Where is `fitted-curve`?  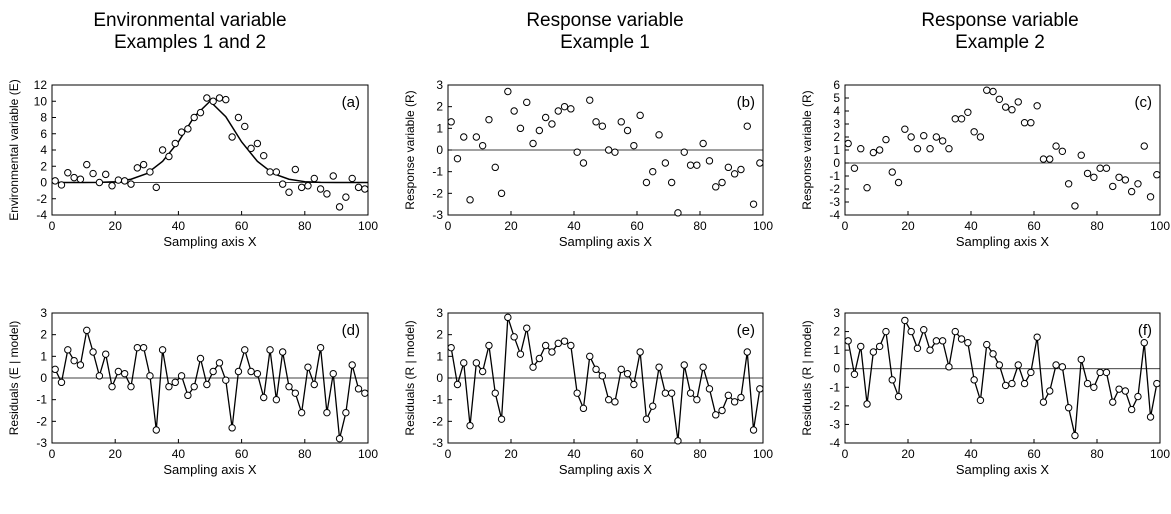
fitted-curve is located at coordinates (210, 142).